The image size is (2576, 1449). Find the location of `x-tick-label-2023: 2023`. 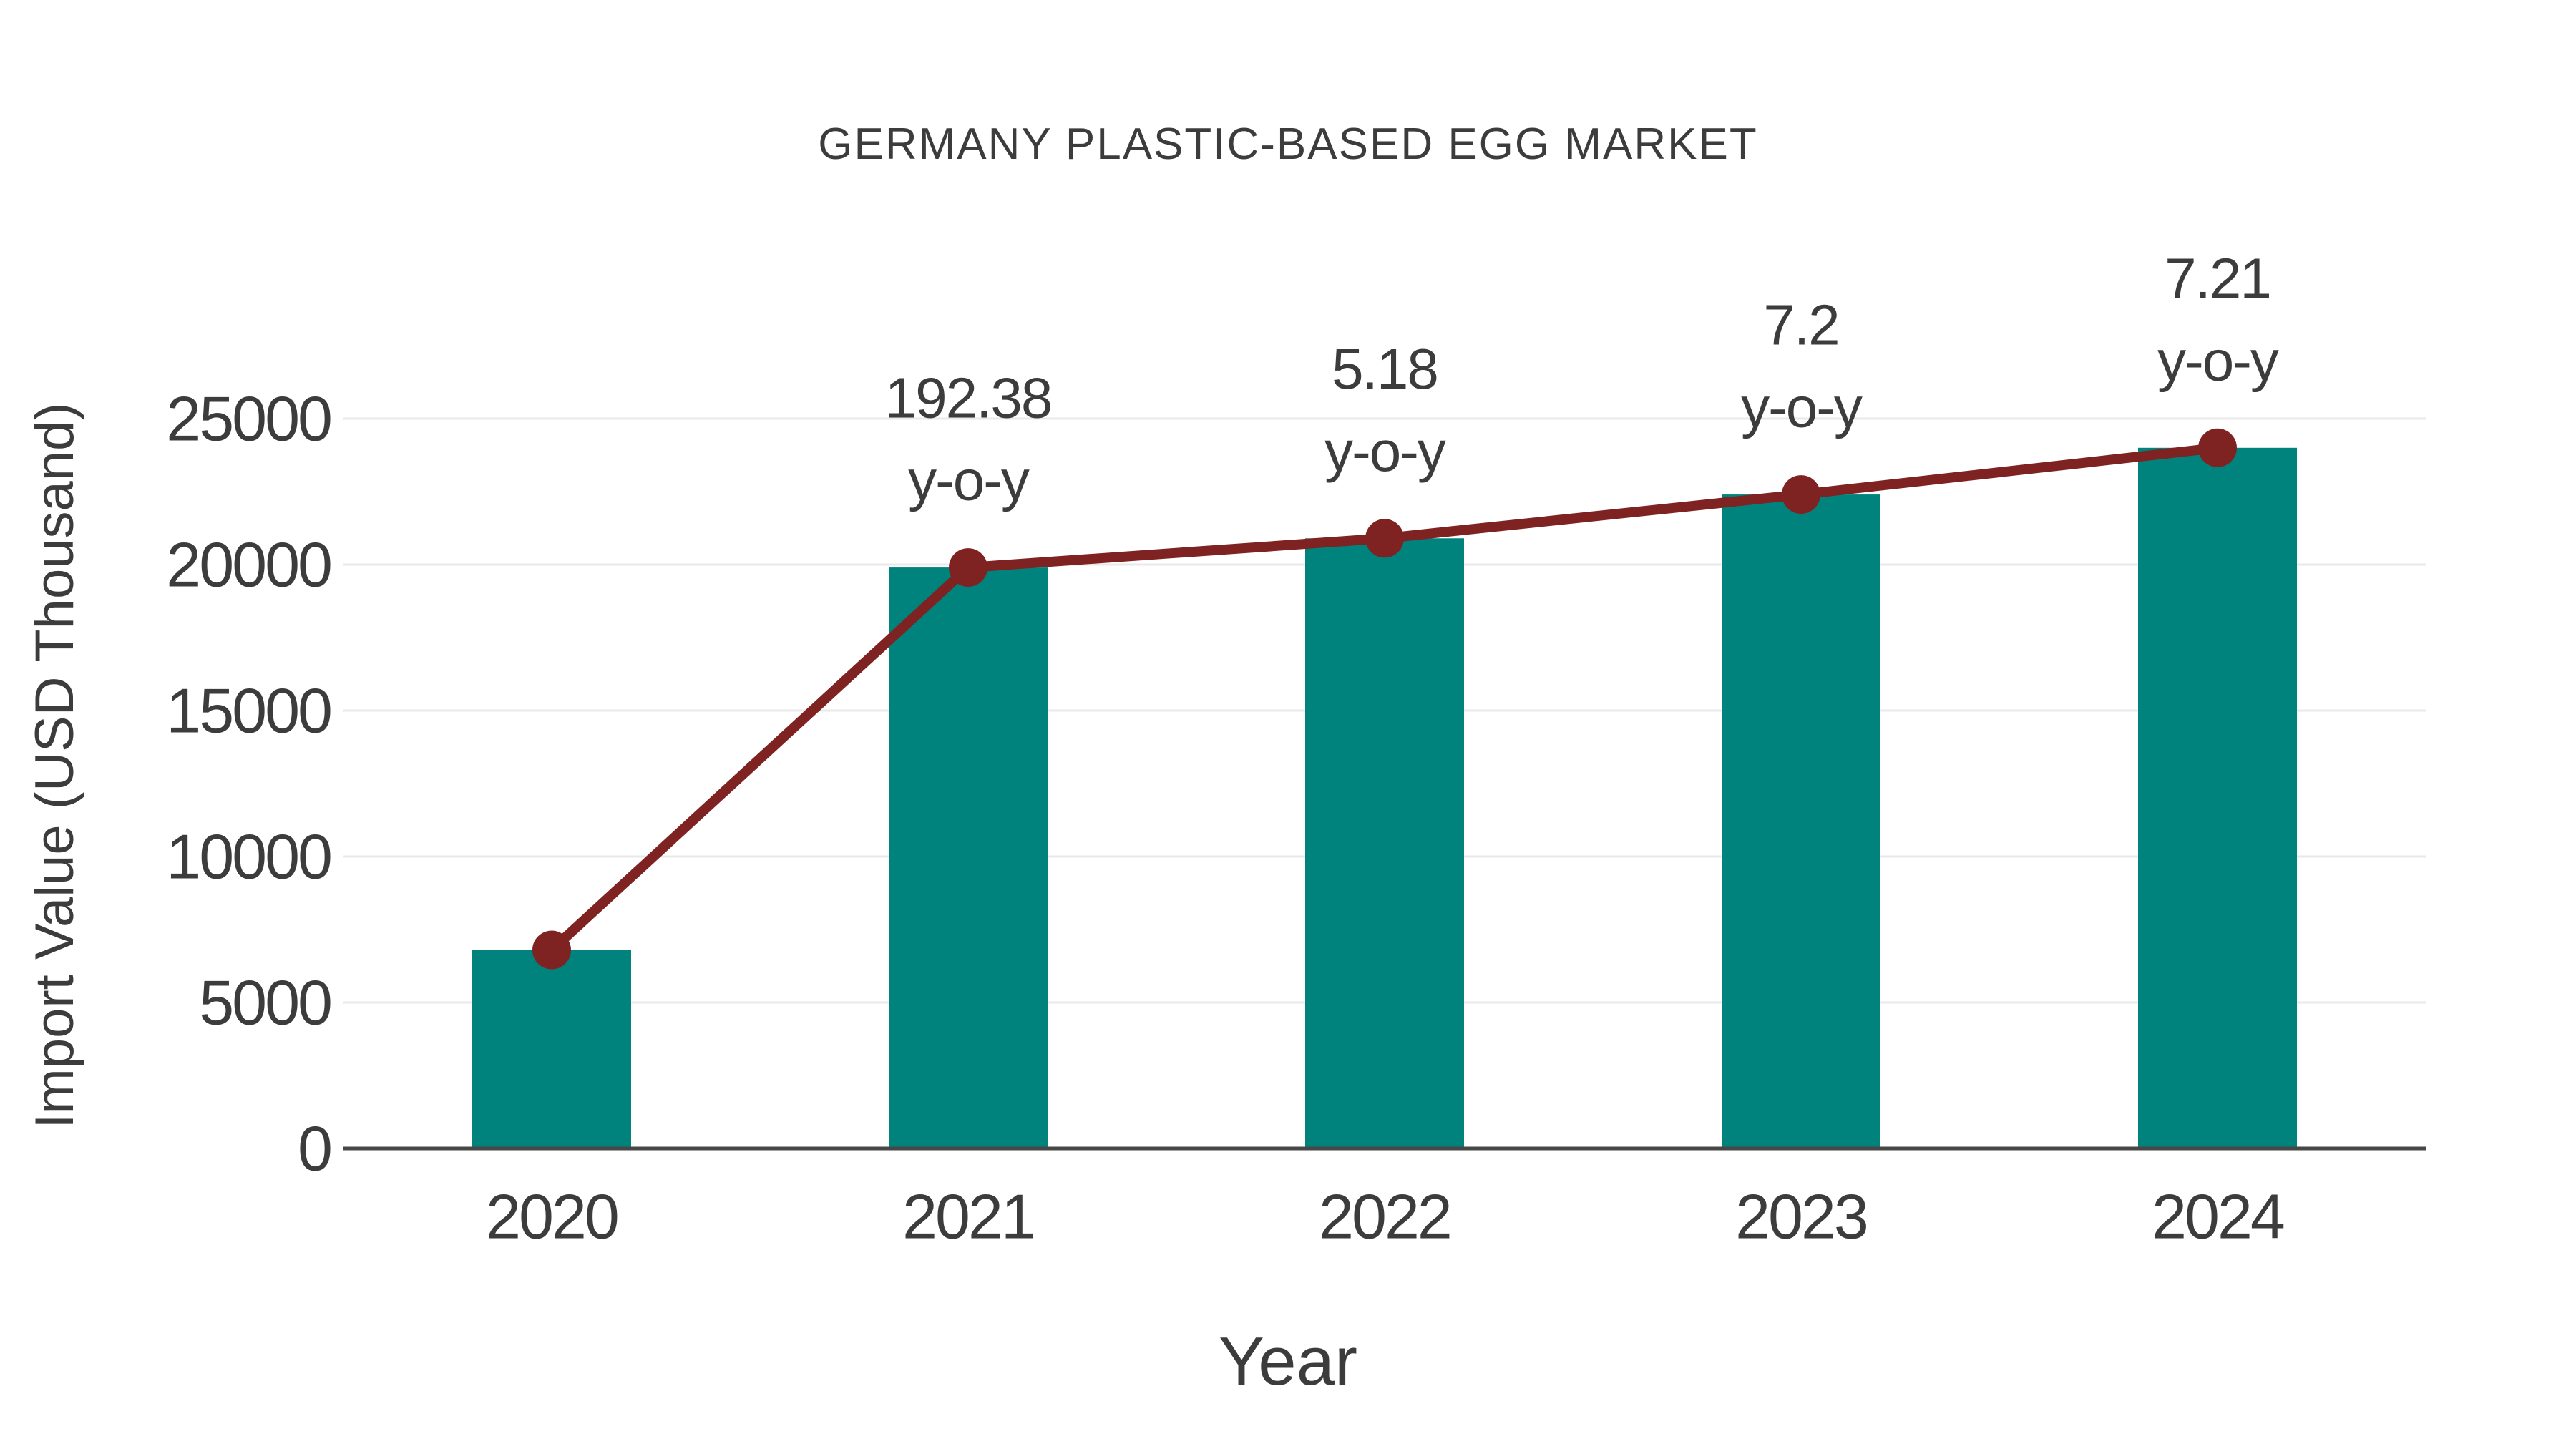

x-tick-label-2023: 2023 is located at coordinates (1801, 1216).